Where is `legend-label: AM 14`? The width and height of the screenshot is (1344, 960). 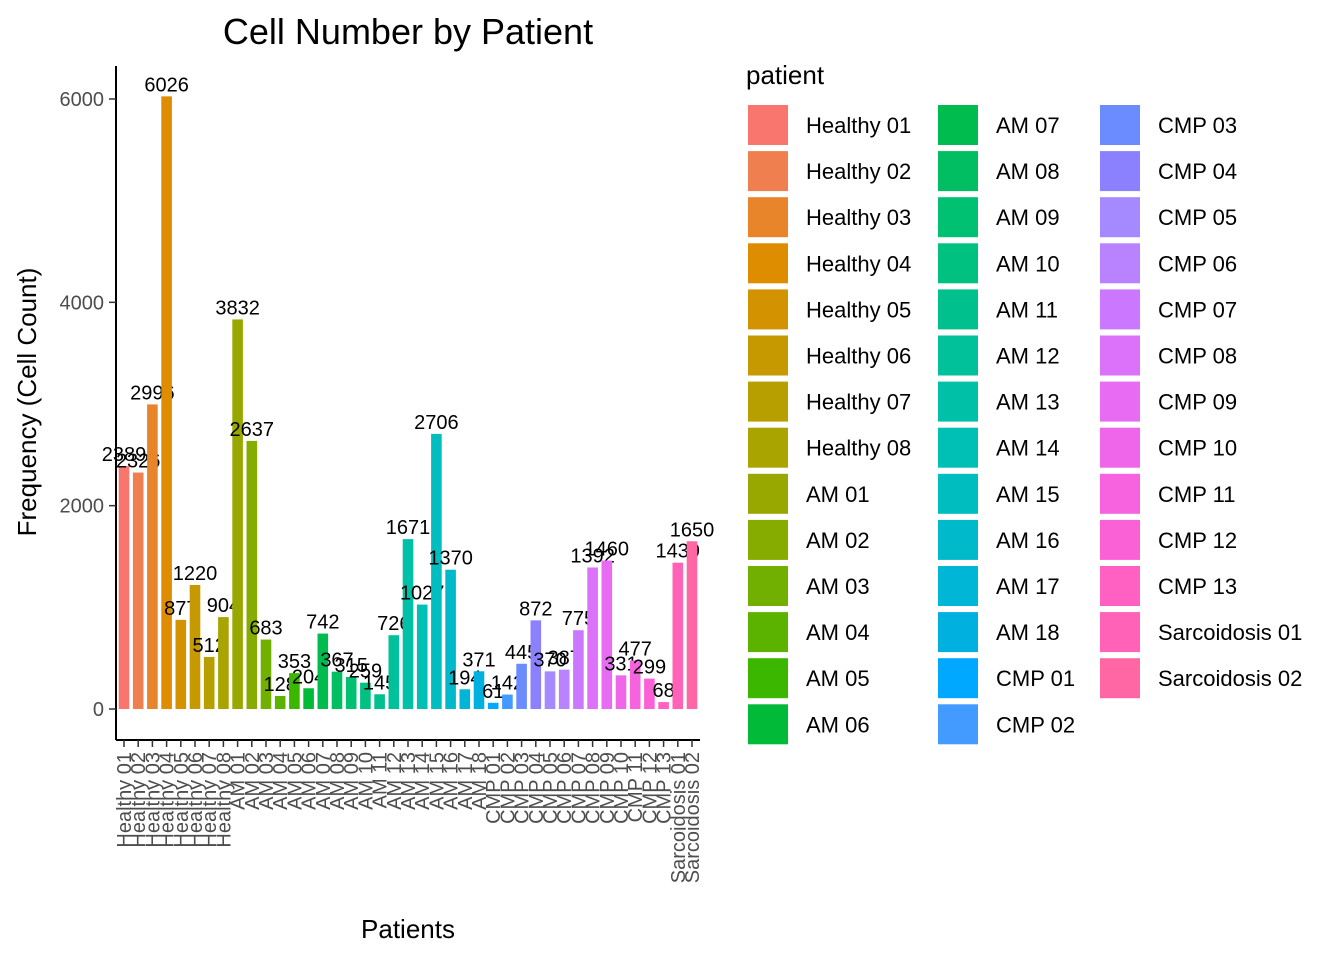 legend-label: AM 14 is located at coordinates (1028, 448).